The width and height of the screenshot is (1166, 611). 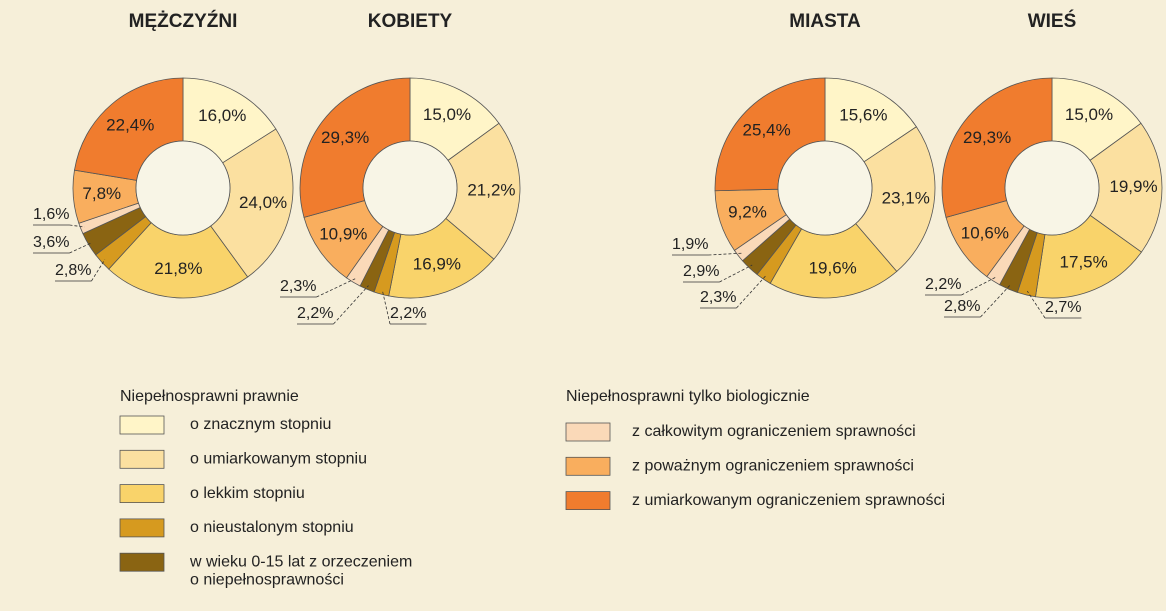 I want to click on value-label: 25,4%, so click(x=767, y=130).